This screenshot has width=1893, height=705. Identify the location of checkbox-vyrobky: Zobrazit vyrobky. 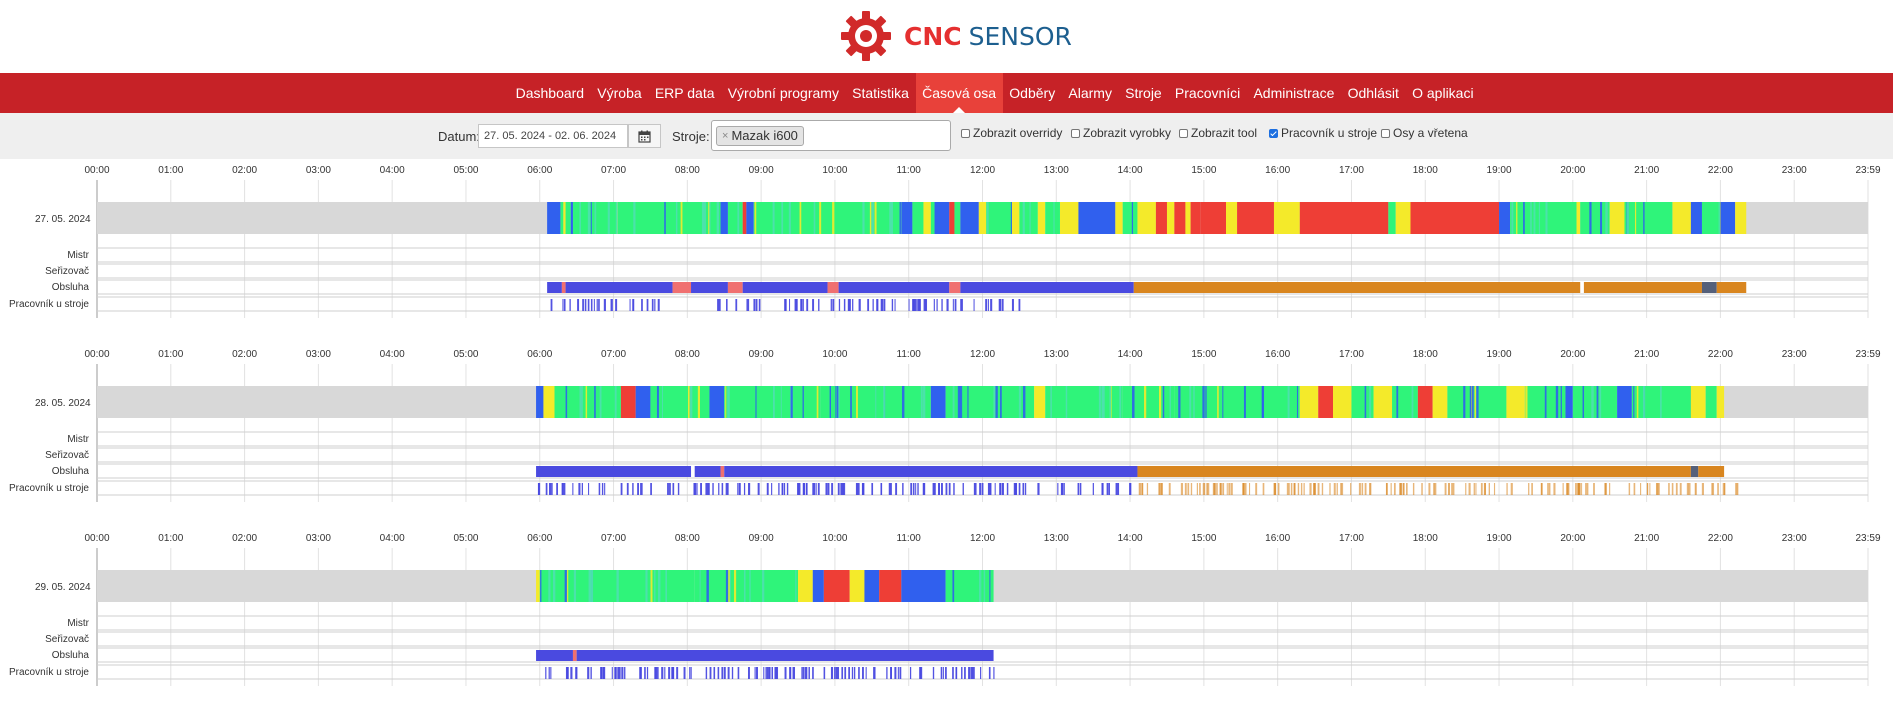
(1121, 133).